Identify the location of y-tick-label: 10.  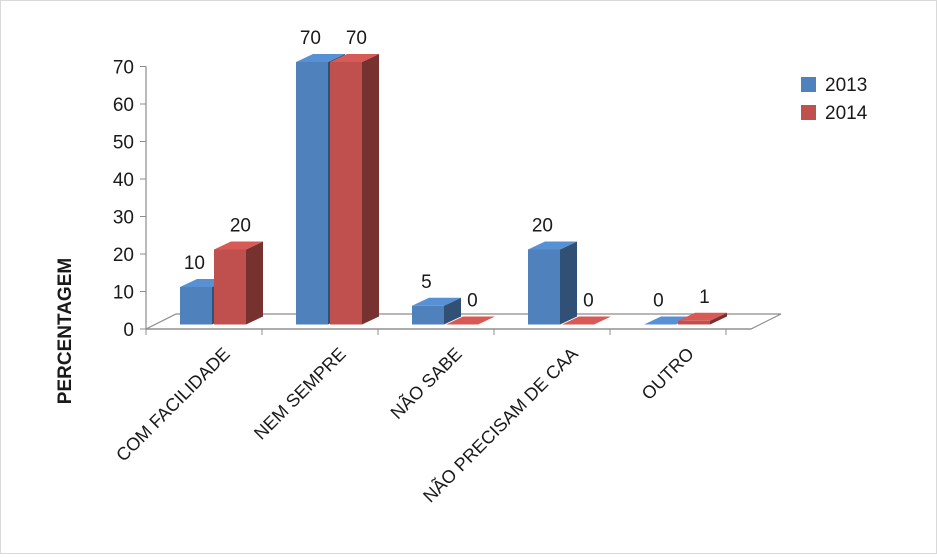
(123, 293).